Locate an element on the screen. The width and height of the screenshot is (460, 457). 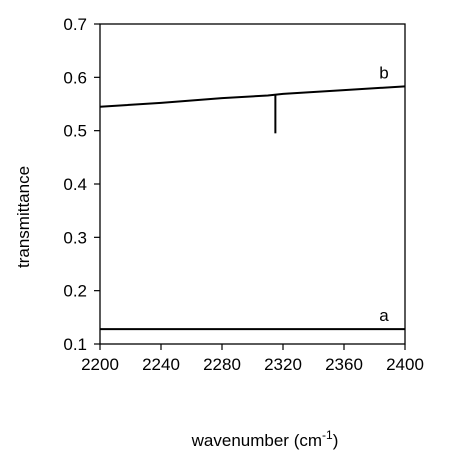
y-tick-label: 0.4 is located at coordinates (75, 184).